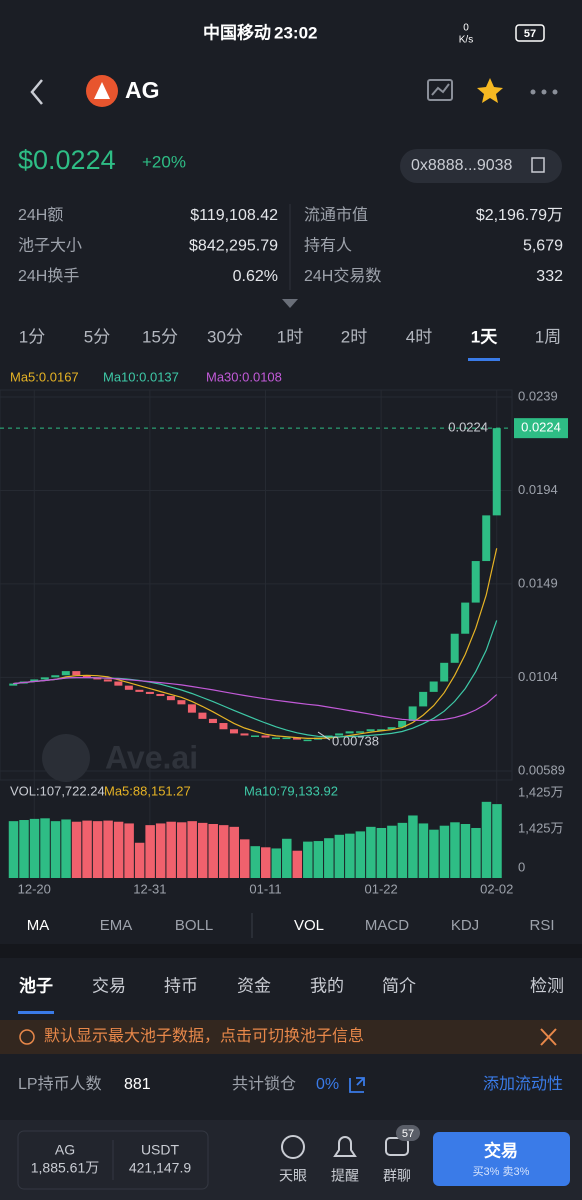 The width and height of the screenshot is (582, 1200). I want to click on bottom-icon-label: 提醒, so click(345, 1176).